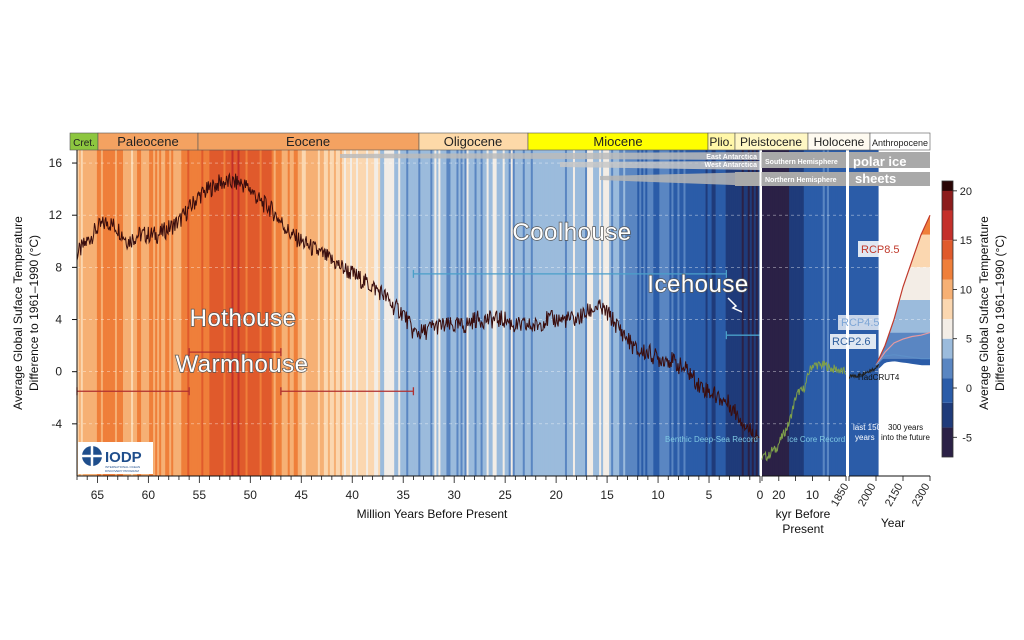 The width and height of the screenshot is (1024, 640). I want to click on rcp26-label-bg, so click(853, 341).